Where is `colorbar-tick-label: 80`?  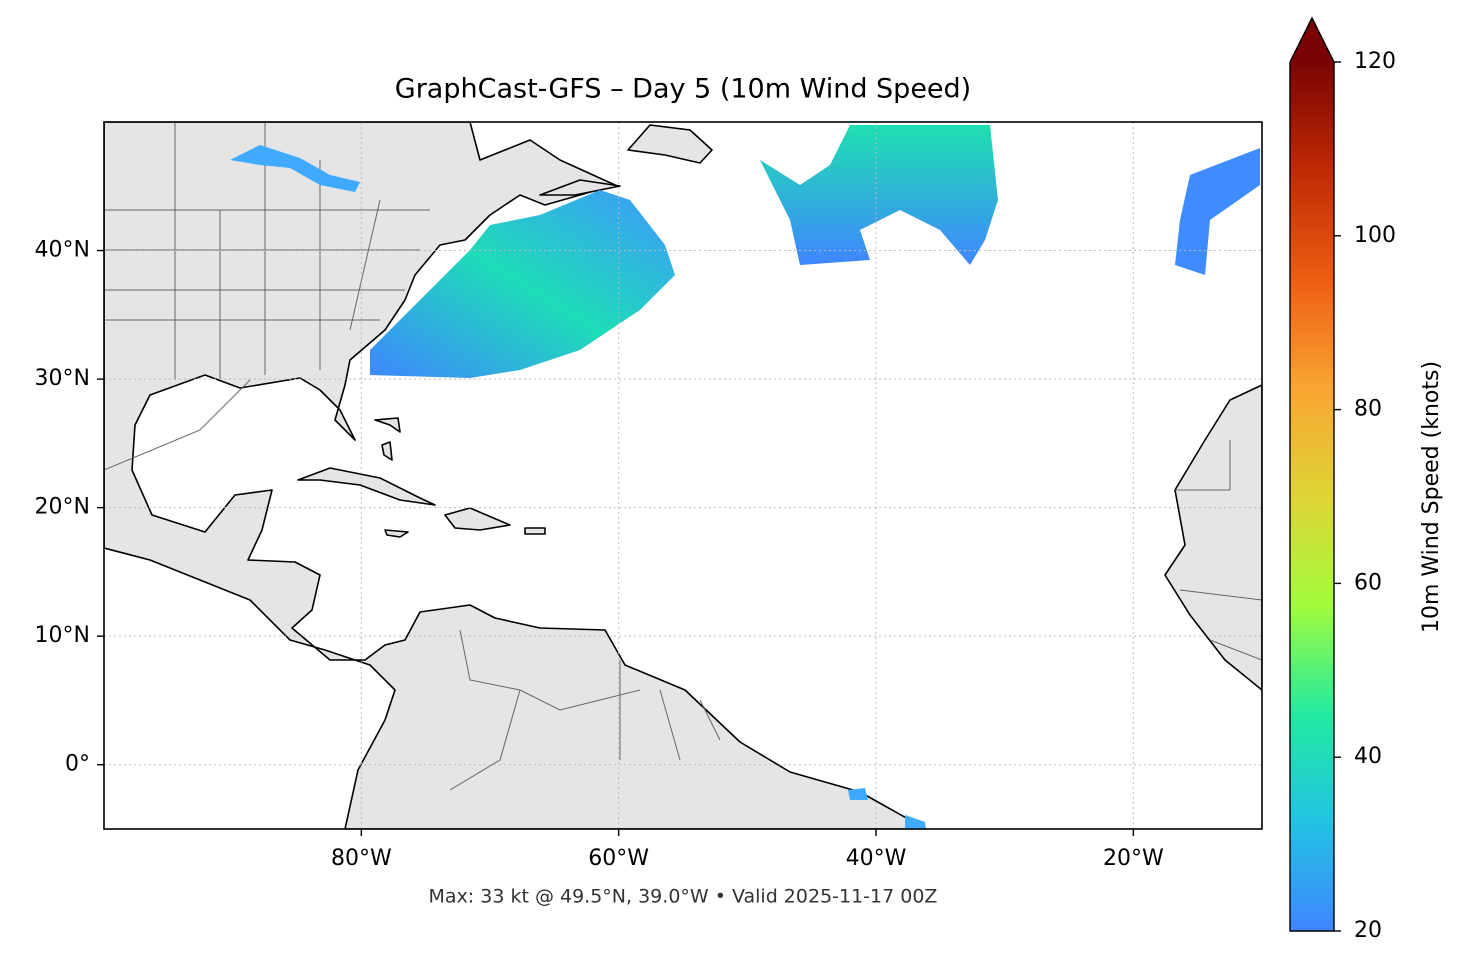
colorbar-tick-label: 80 is located at coordinates (1368, 409).